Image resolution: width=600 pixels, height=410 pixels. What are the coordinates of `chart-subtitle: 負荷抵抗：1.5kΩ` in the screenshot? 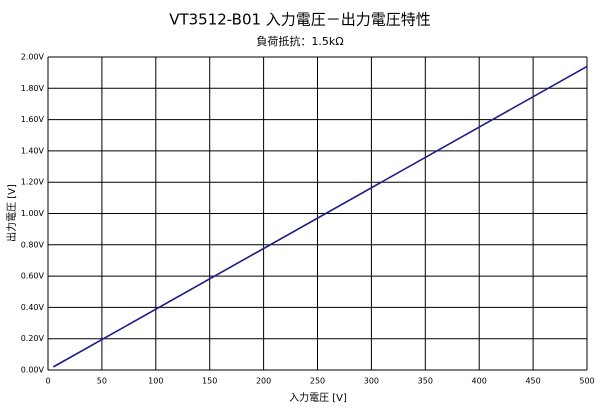 It's located at (299, 41).